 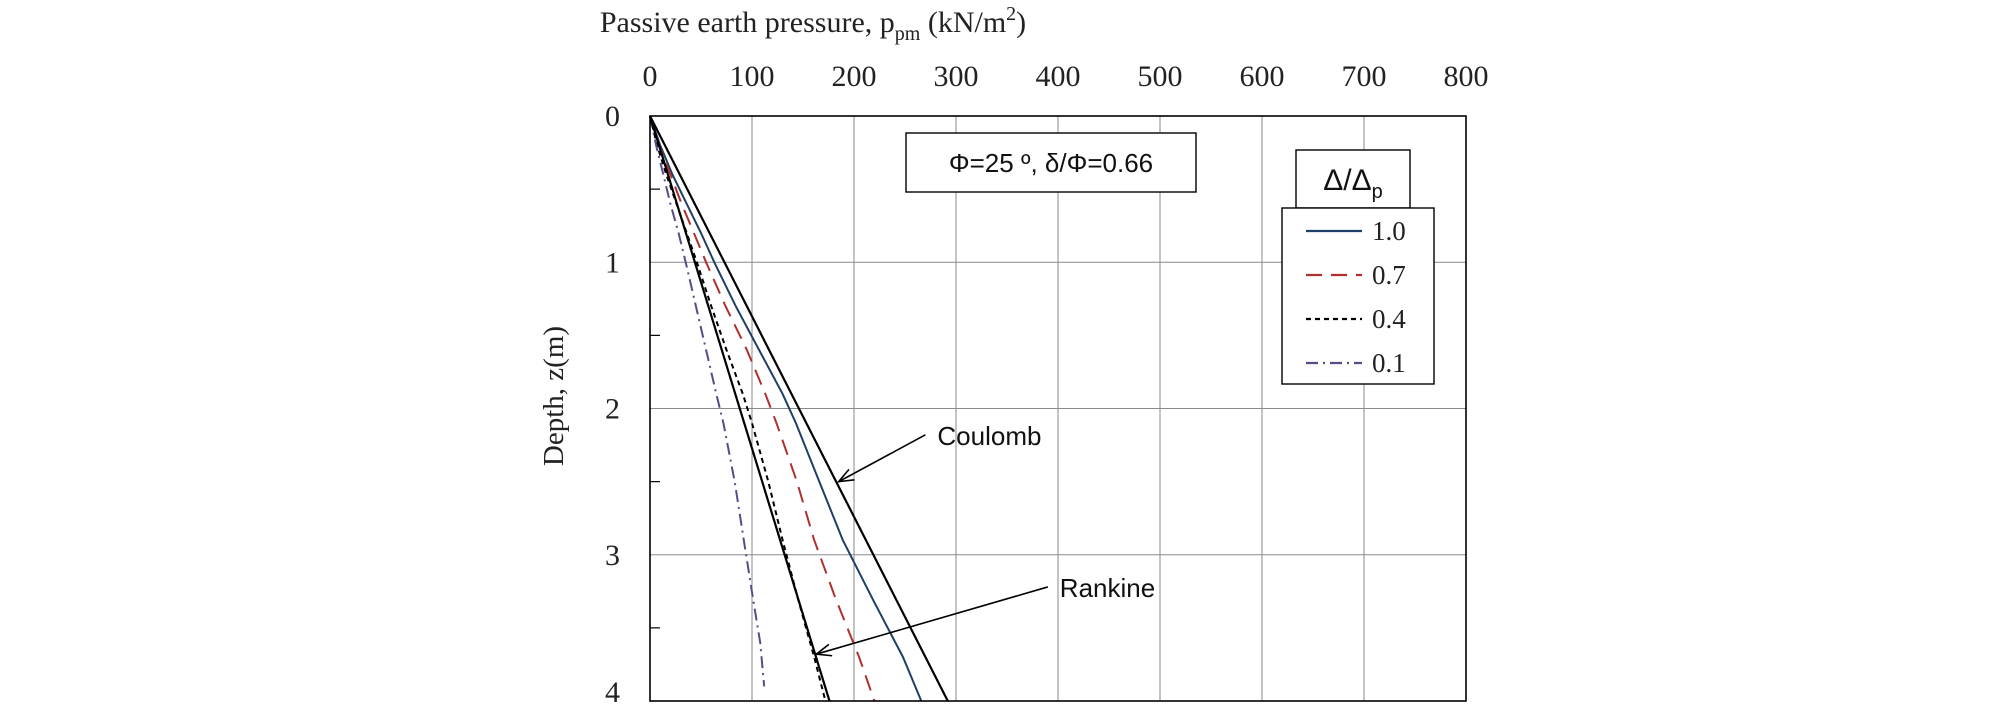 I want to click on x-axis-title-subscript: pm, so click(x=908, y=34).